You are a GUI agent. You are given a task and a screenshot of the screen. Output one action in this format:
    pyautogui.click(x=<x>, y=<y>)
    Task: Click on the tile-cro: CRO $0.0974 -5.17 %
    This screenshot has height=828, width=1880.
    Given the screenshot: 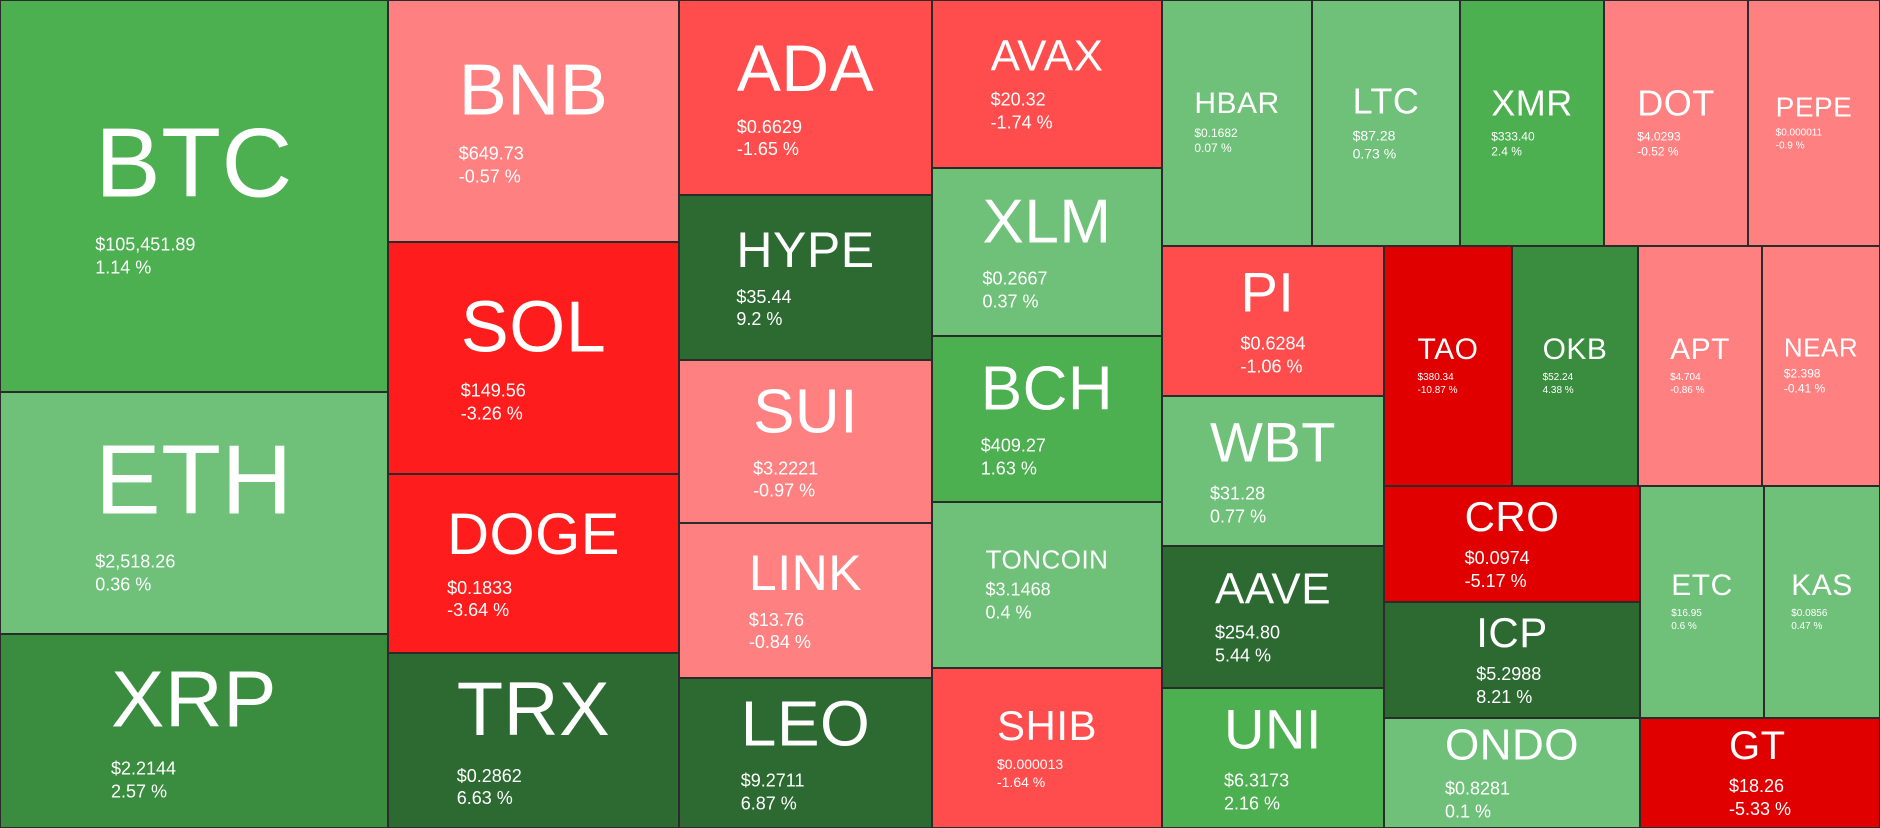 What is the action you would take?
    pyautogui.click(x=1512, y=544)
    